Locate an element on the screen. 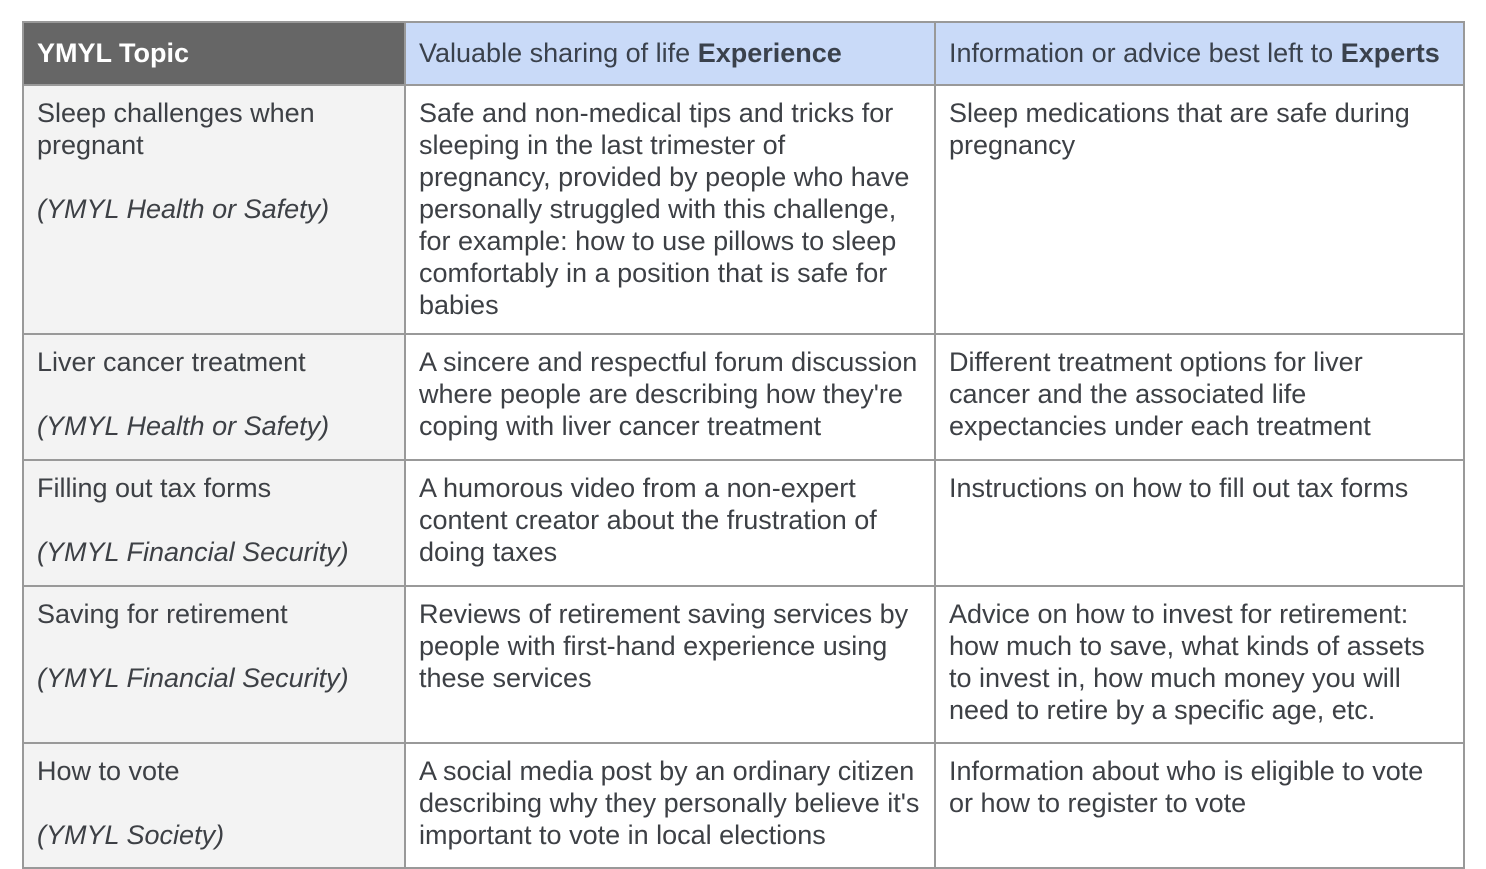 This screenshot has width=1486, height=869. column-header-label: YMYL Topic is located at coordinates (113, 53).